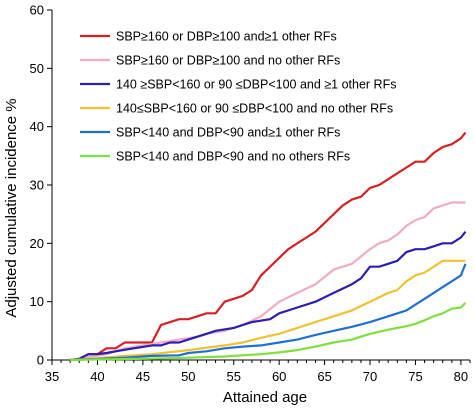  I want to click on x-tick-label: 45, so click(143, 376).